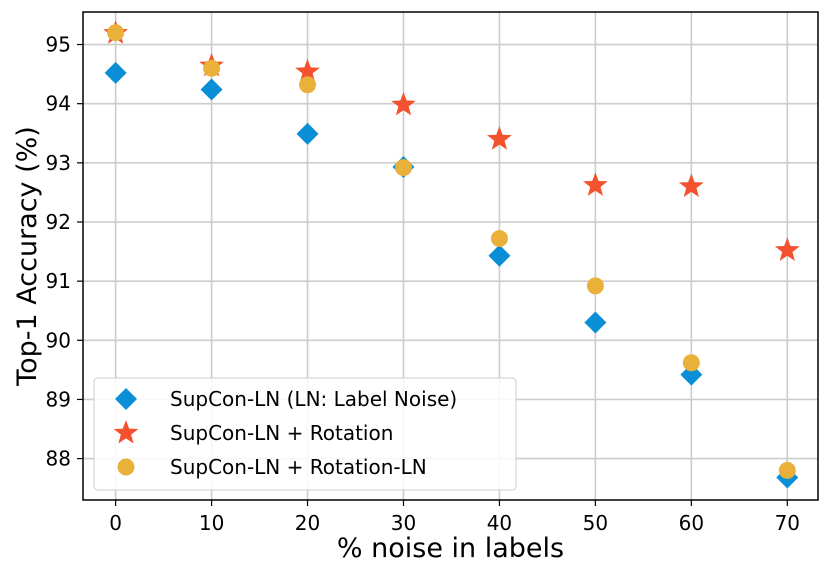  I want to click on y-tick-label: 89, so click(58, 399).